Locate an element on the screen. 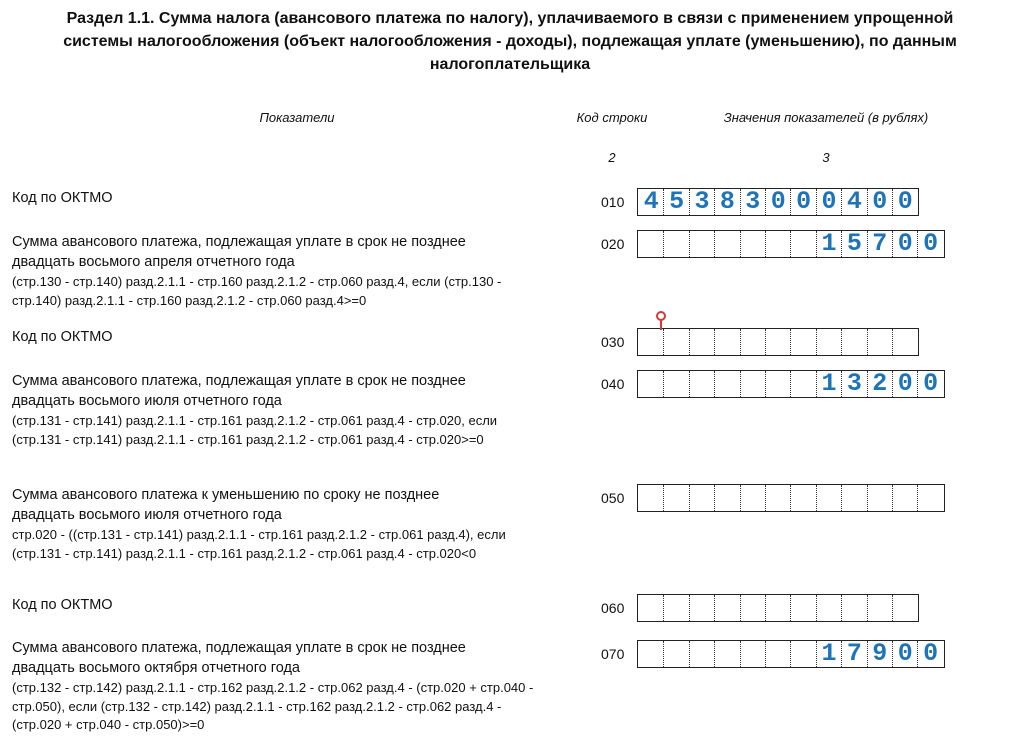 Image resolution: width=1020 pixels, height=750 pixels. row-formula: (стр.020 + стр.040 - стр.050)>=0 is located at coordinates (108, 724).